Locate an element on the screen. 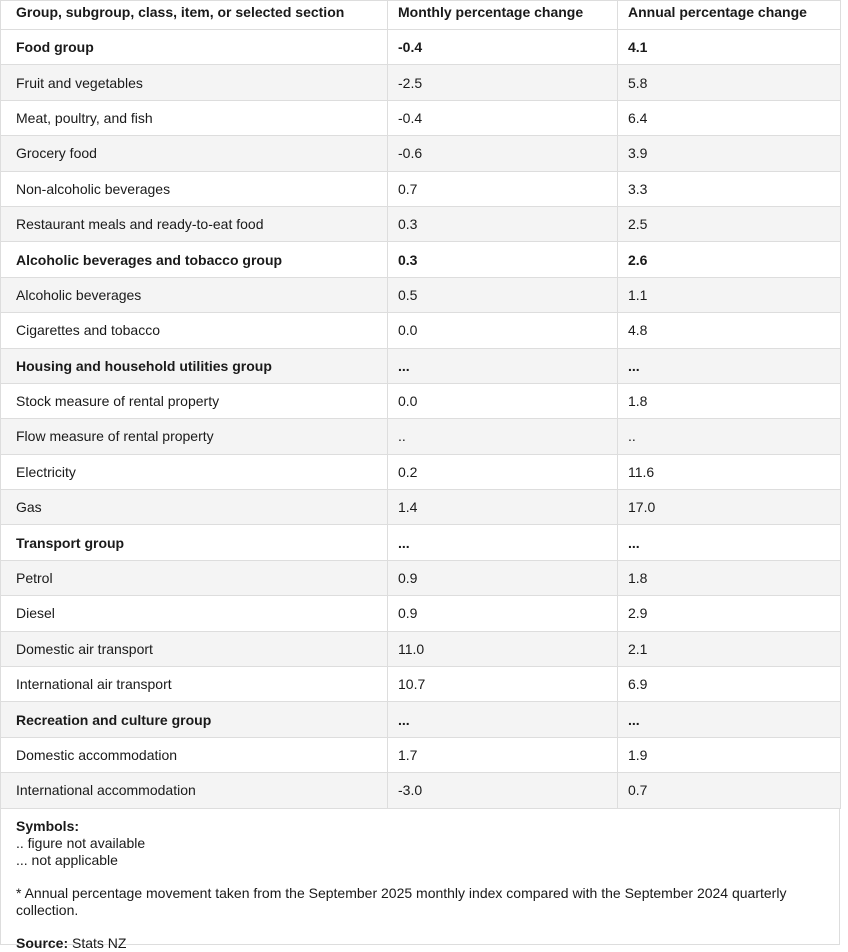 This screenshot has width=848, height=952. item-row: Domestic accommodation 1.7 1.9 is located at coordinates (420, 755).